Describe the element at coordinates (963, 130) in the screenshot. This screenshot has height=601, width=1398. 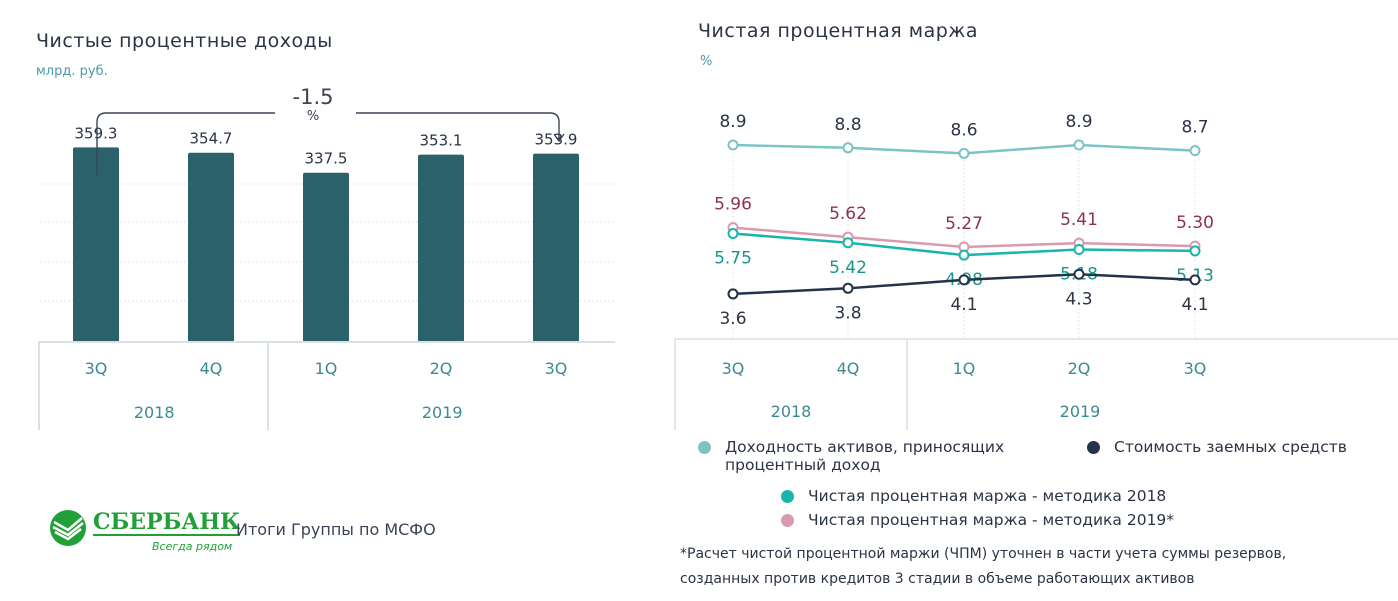
I see `data-label: 8.6` at that location.